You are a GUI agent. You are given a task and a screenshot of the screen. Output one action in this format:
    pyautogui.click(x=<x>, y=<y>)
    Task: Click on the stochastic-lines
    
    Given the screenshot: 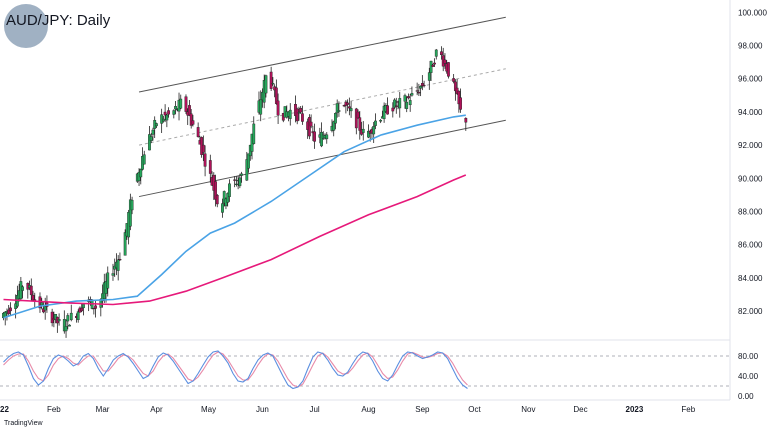 What is the action you would take?
    pyautogui.click(x=365, y=370)
    